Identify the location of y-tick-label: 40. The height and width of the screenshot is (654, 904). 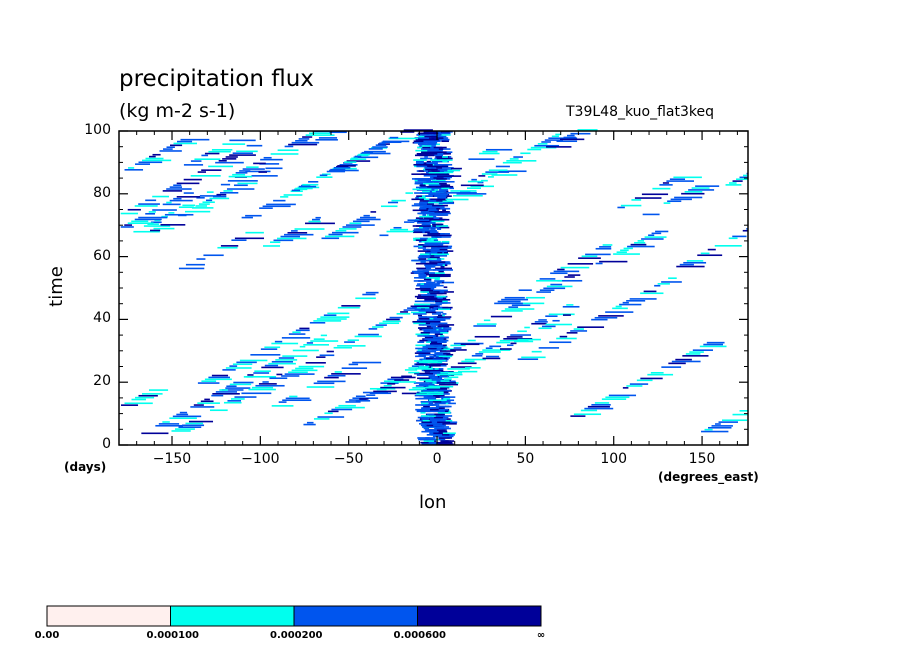
(102, 318).